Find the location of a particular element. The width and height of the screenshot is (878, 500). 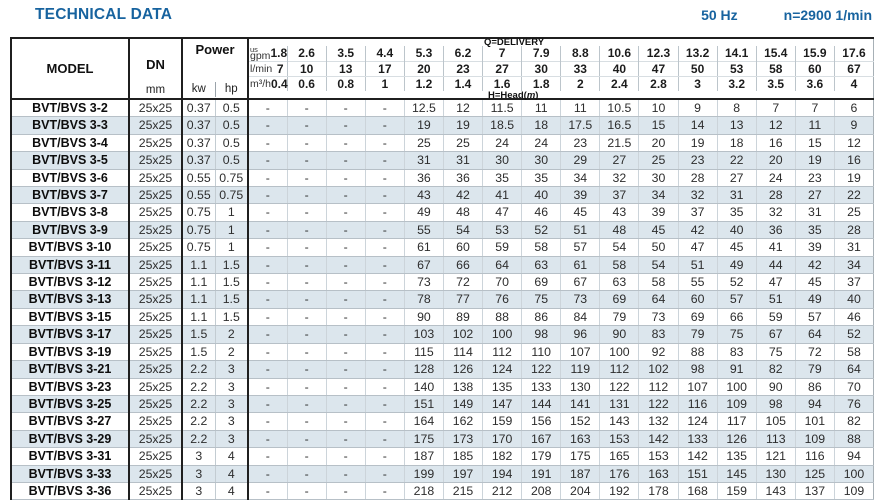

delivery-value-header: m³/h 0.4 is located at coordinates (268, 83).